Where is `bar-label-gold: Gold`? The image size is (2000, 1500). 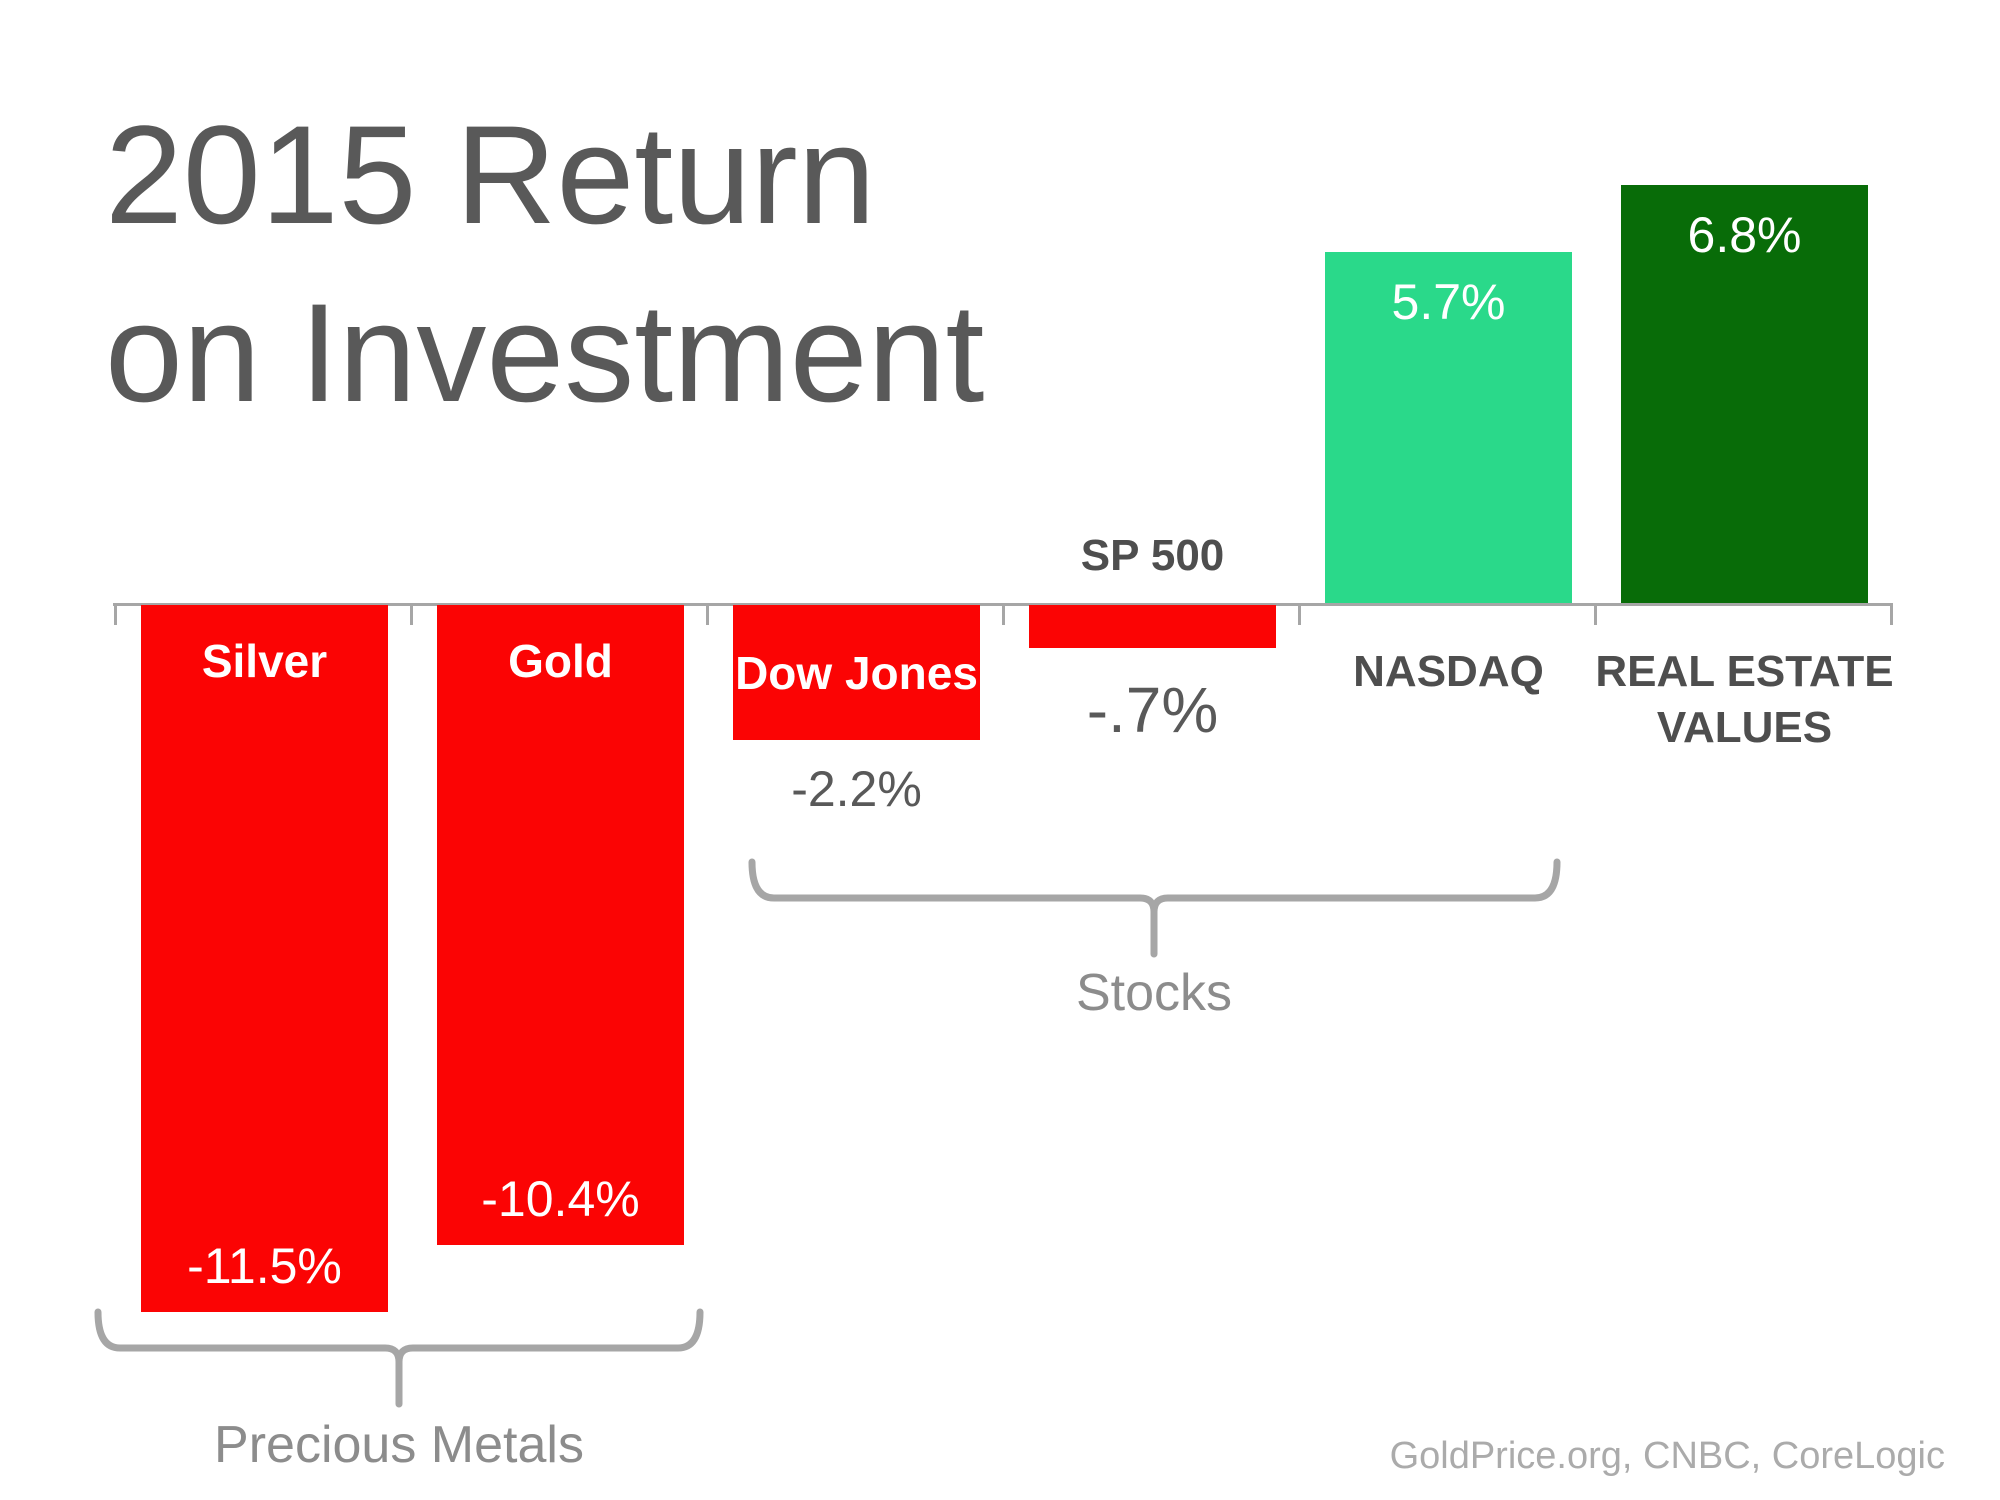 bar-label-gold: Gold is located at coordinates (560, 661).